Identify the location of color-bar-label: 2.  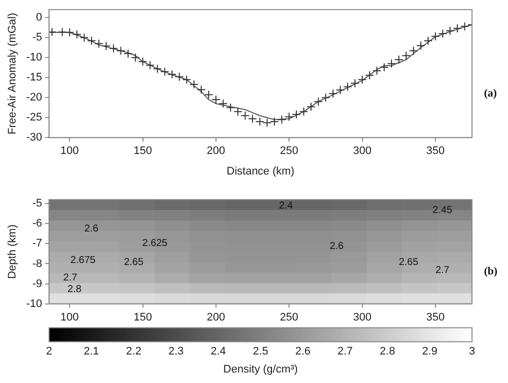
(49, 351).